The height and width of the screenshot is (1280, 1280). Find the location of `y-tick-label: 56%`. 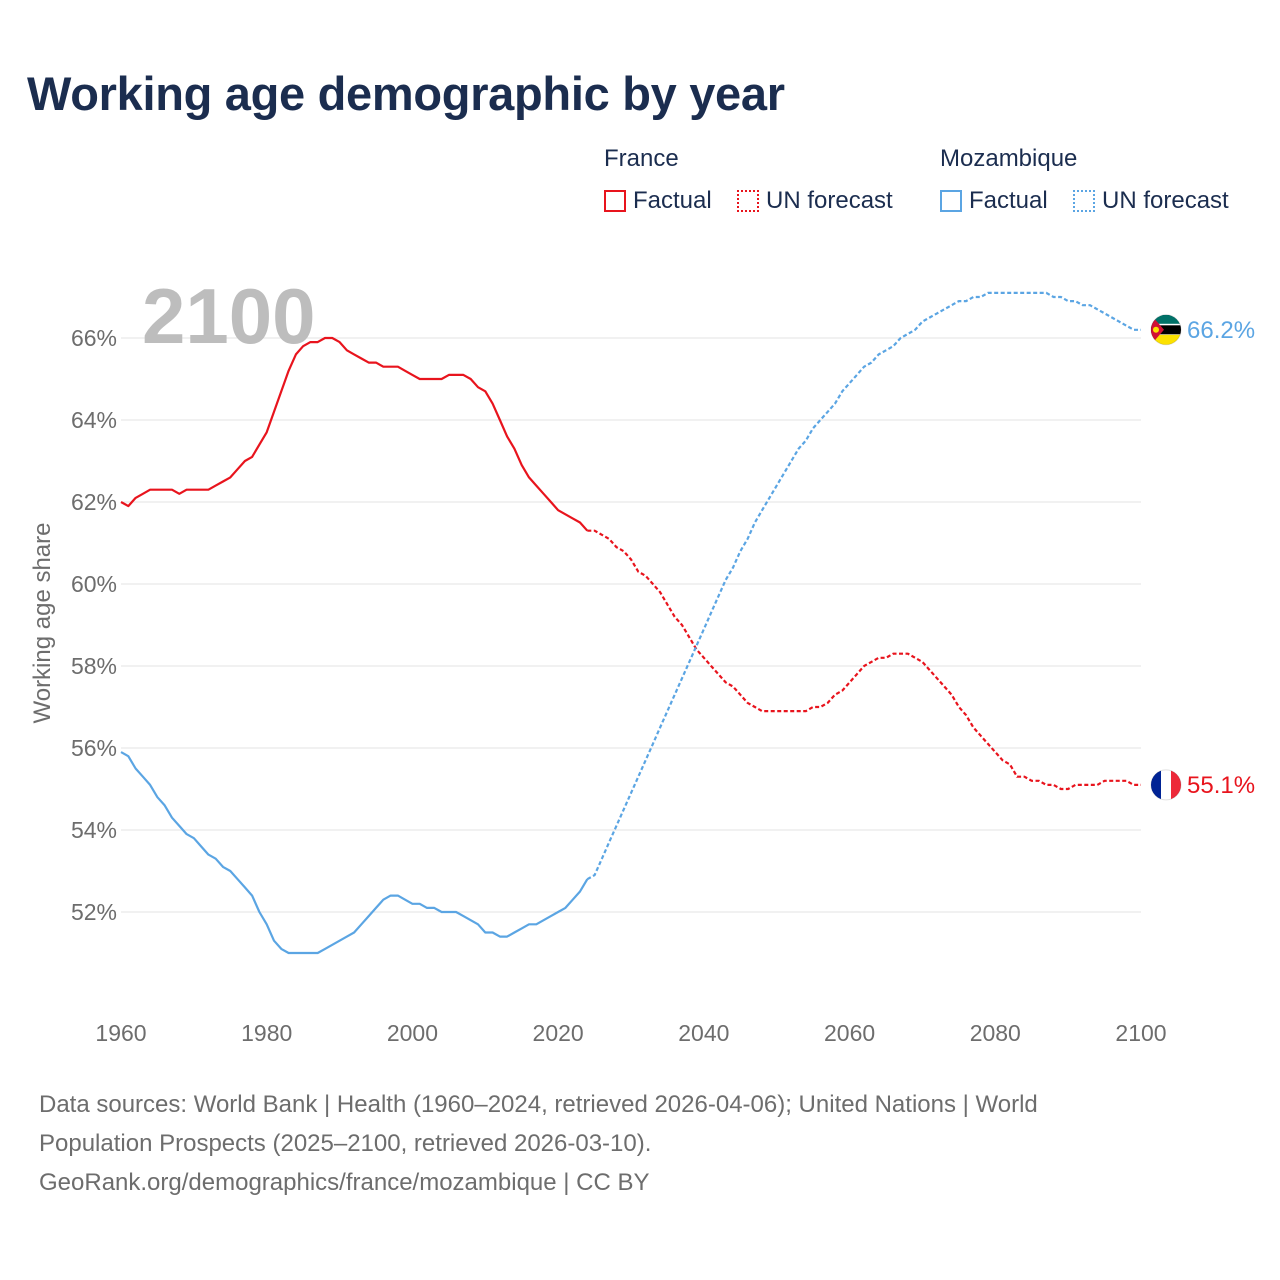

y-tick-label: 56% is located at coordinates (94, 748).